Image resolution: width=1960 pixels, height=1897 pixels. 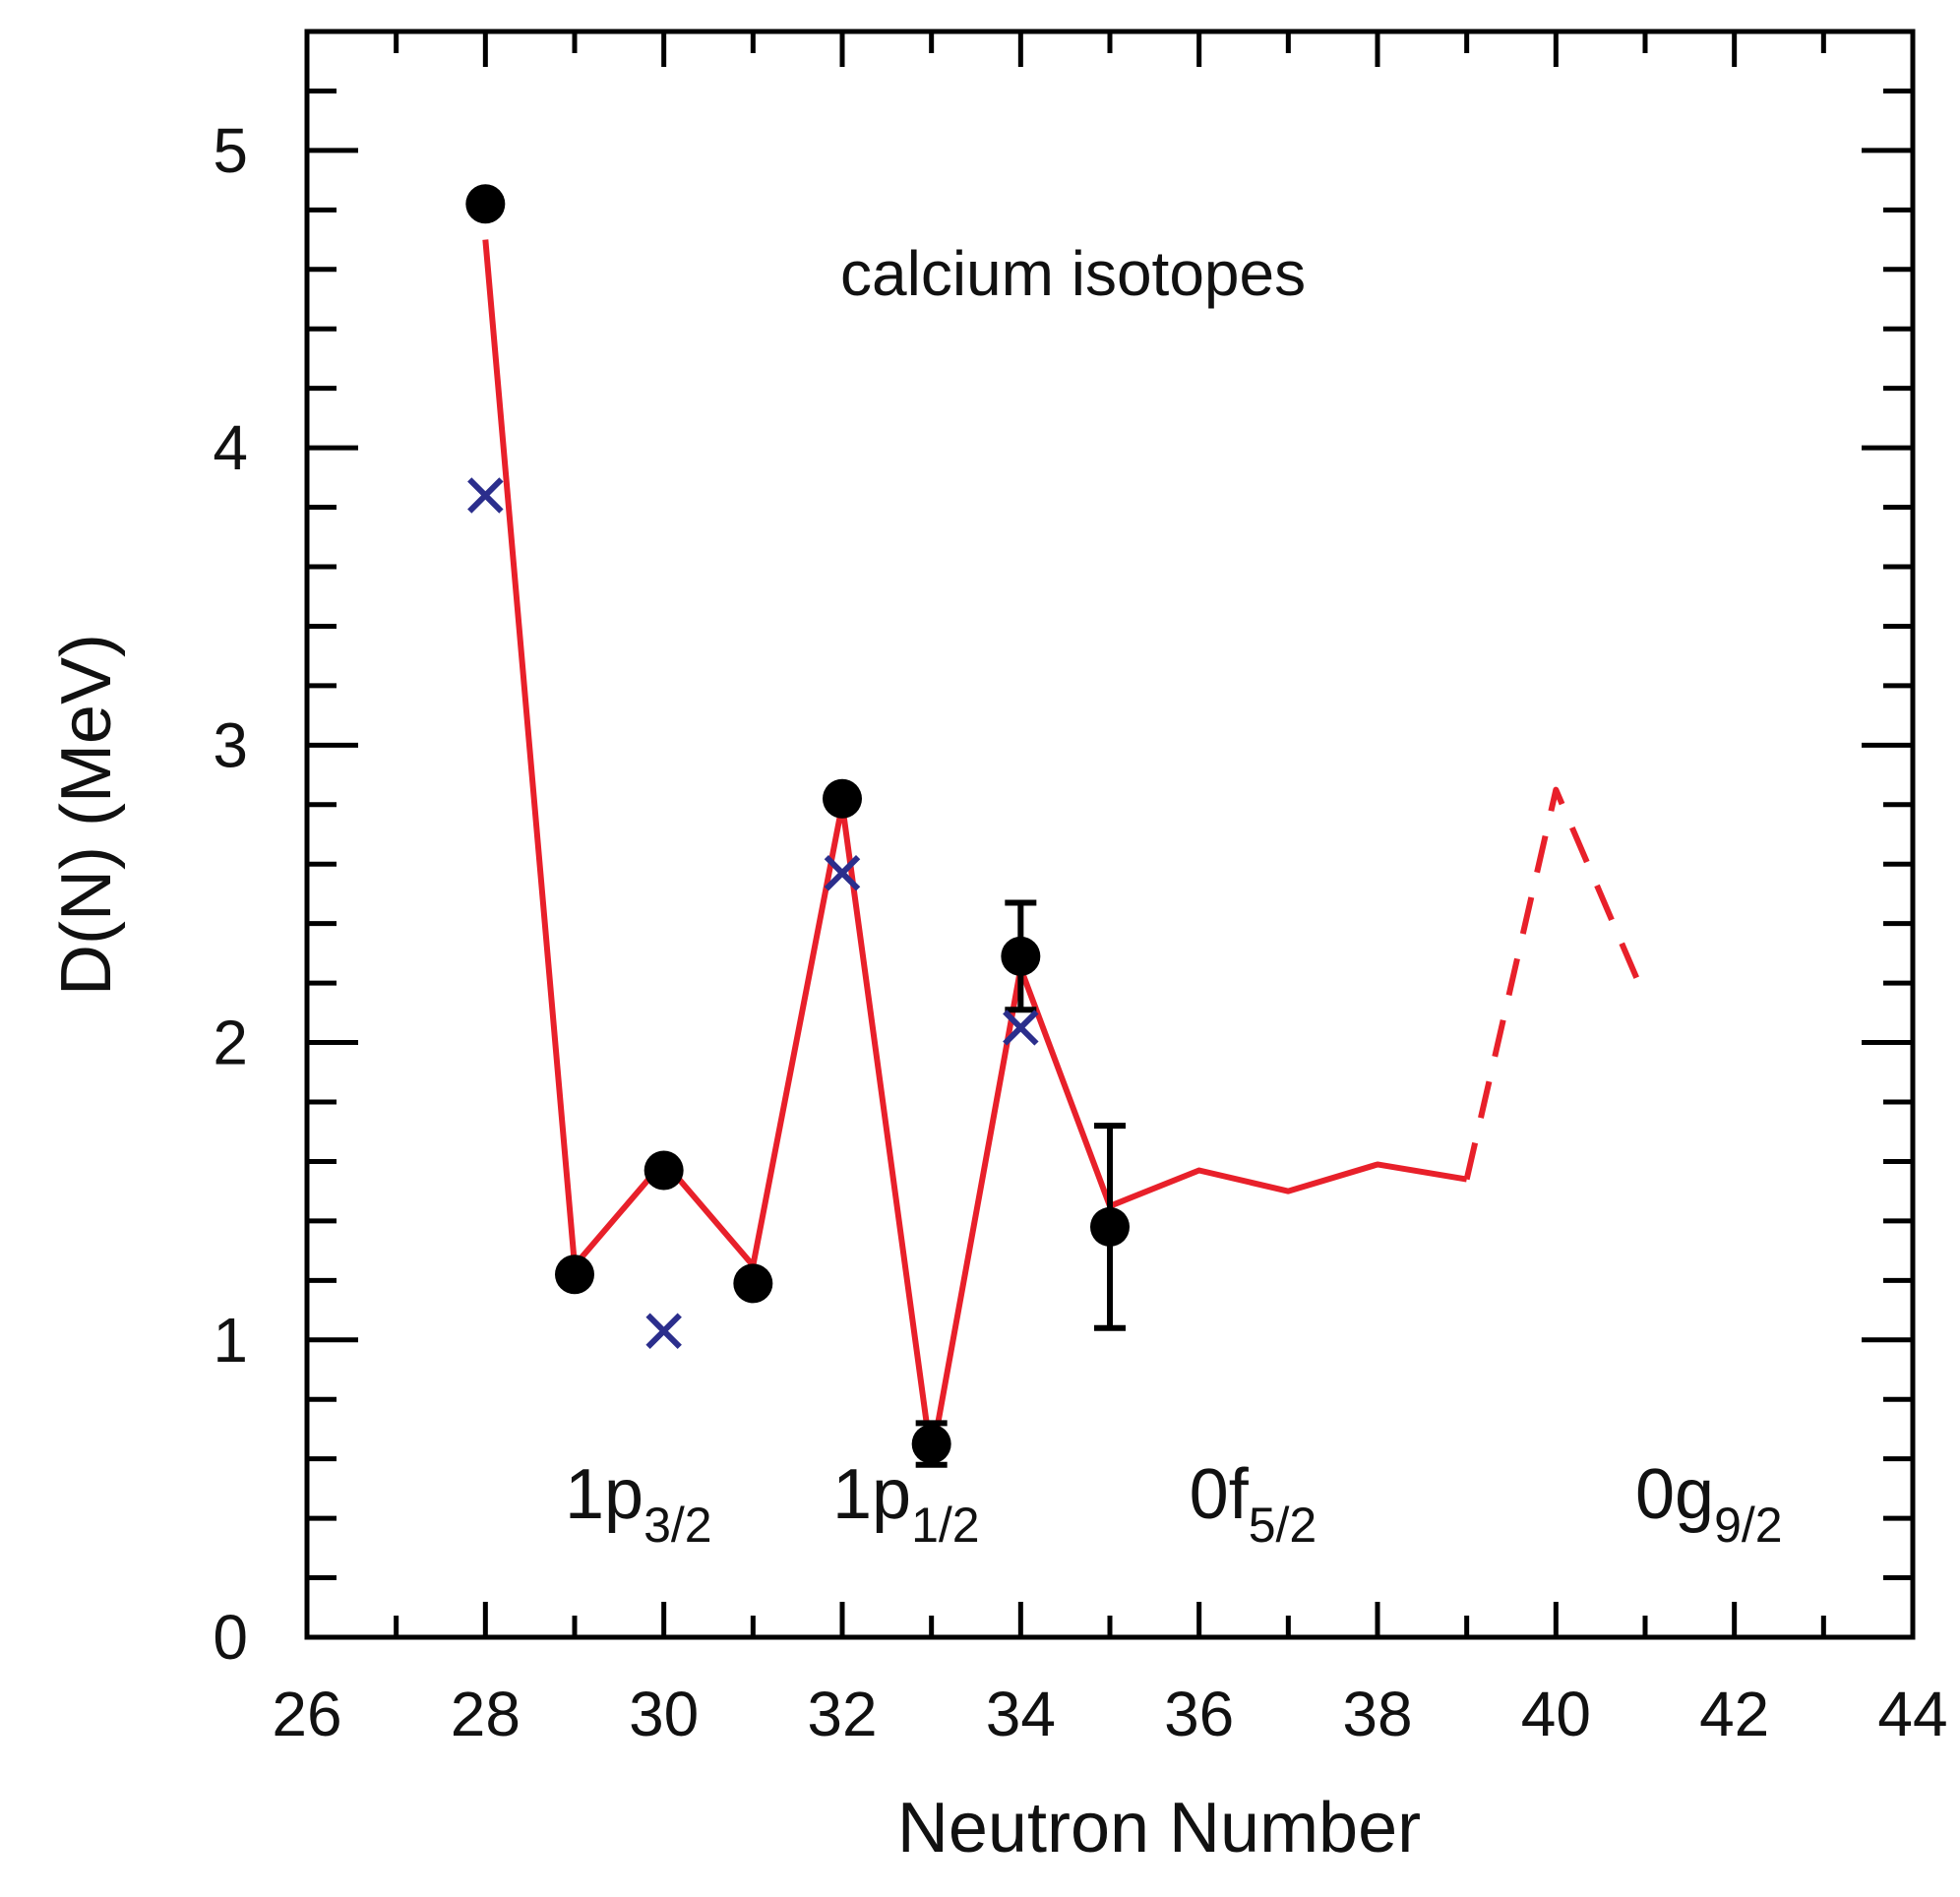 I want to click on orbital-sub: 3/2, so click(x=677, y=1525).